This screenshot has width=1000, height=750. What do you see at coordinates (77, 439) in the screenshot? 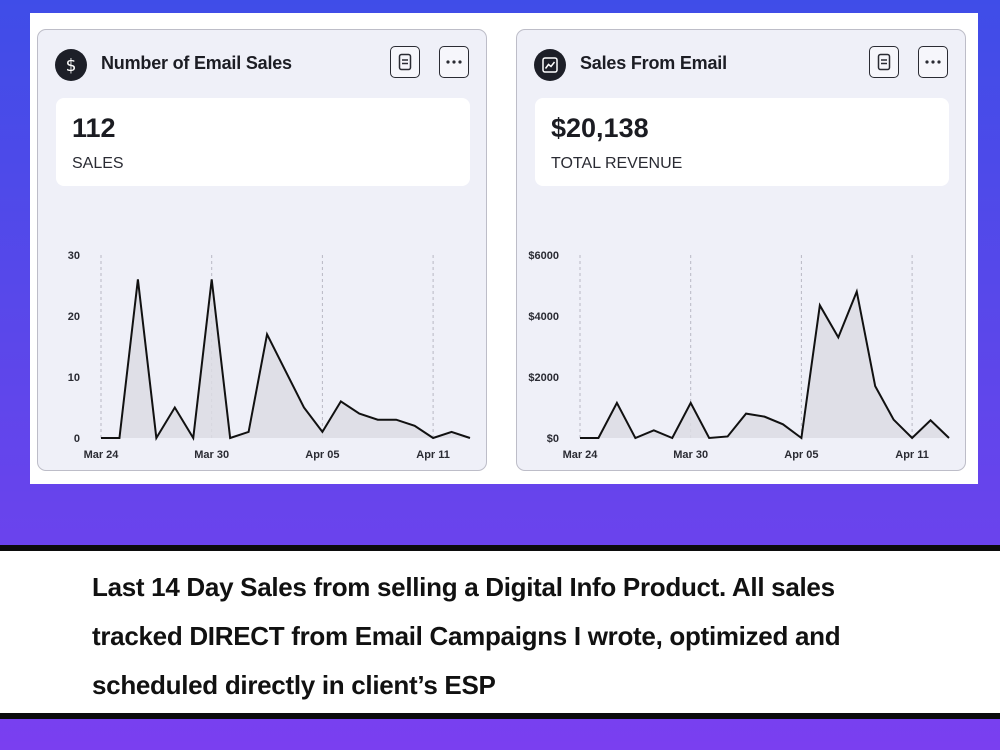
I see `y-tick-label: 0` at bounding box center [77, 439].